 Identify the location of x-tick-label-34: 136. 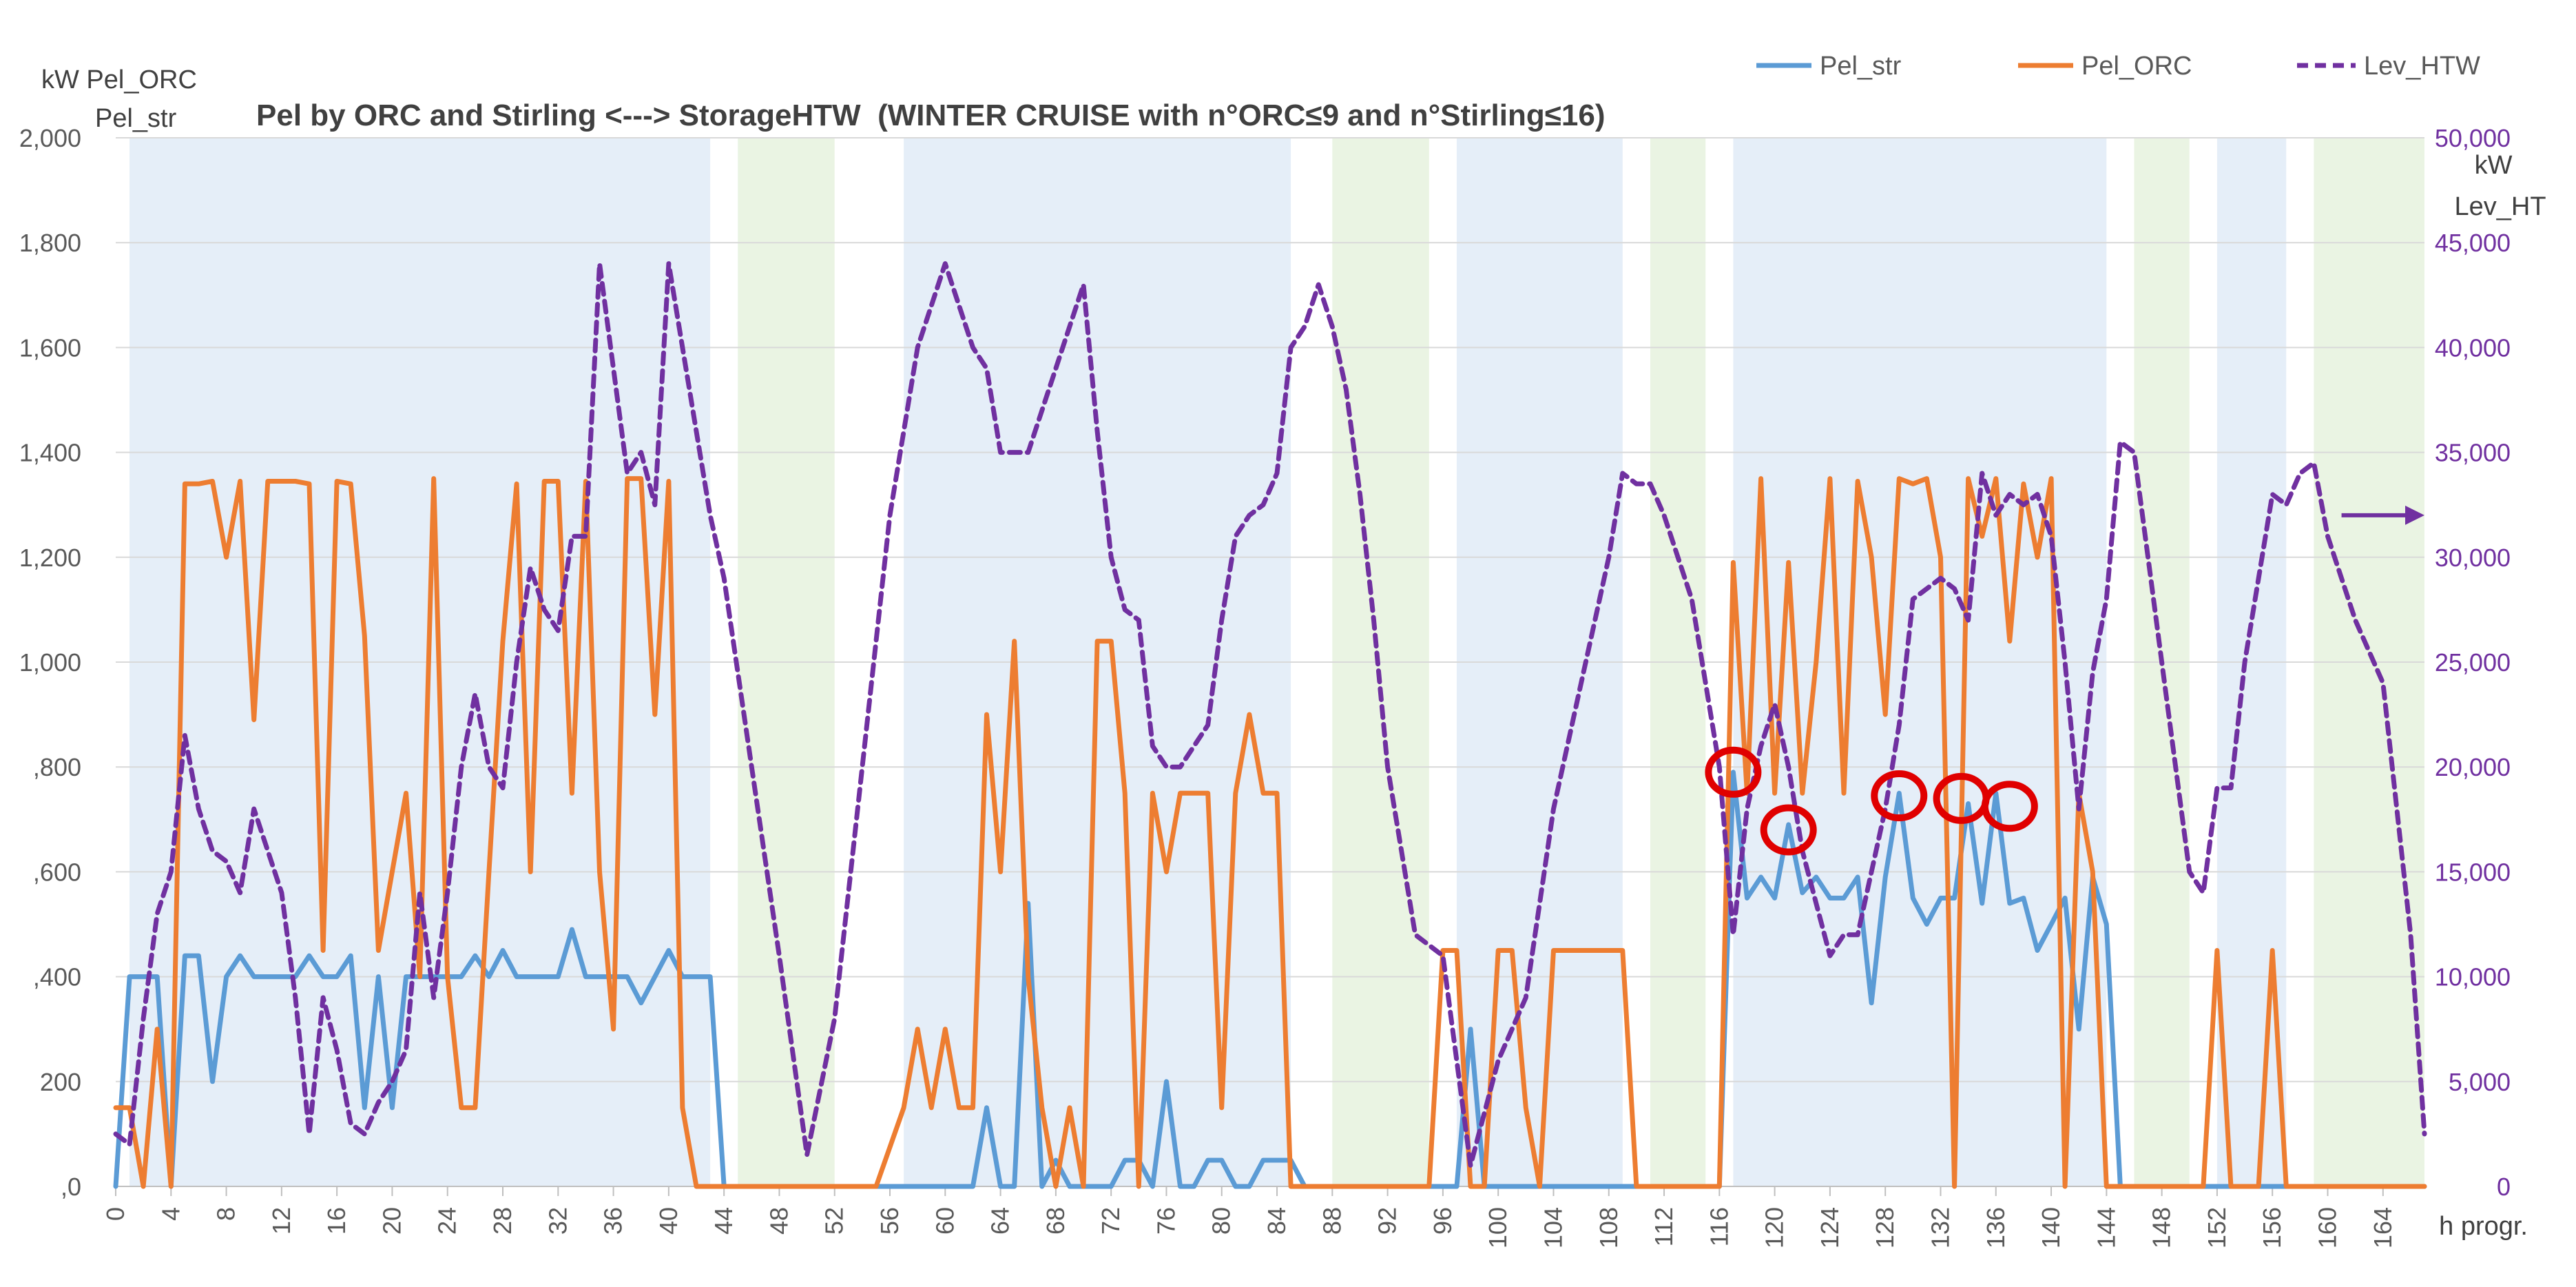
(1996, 1227).